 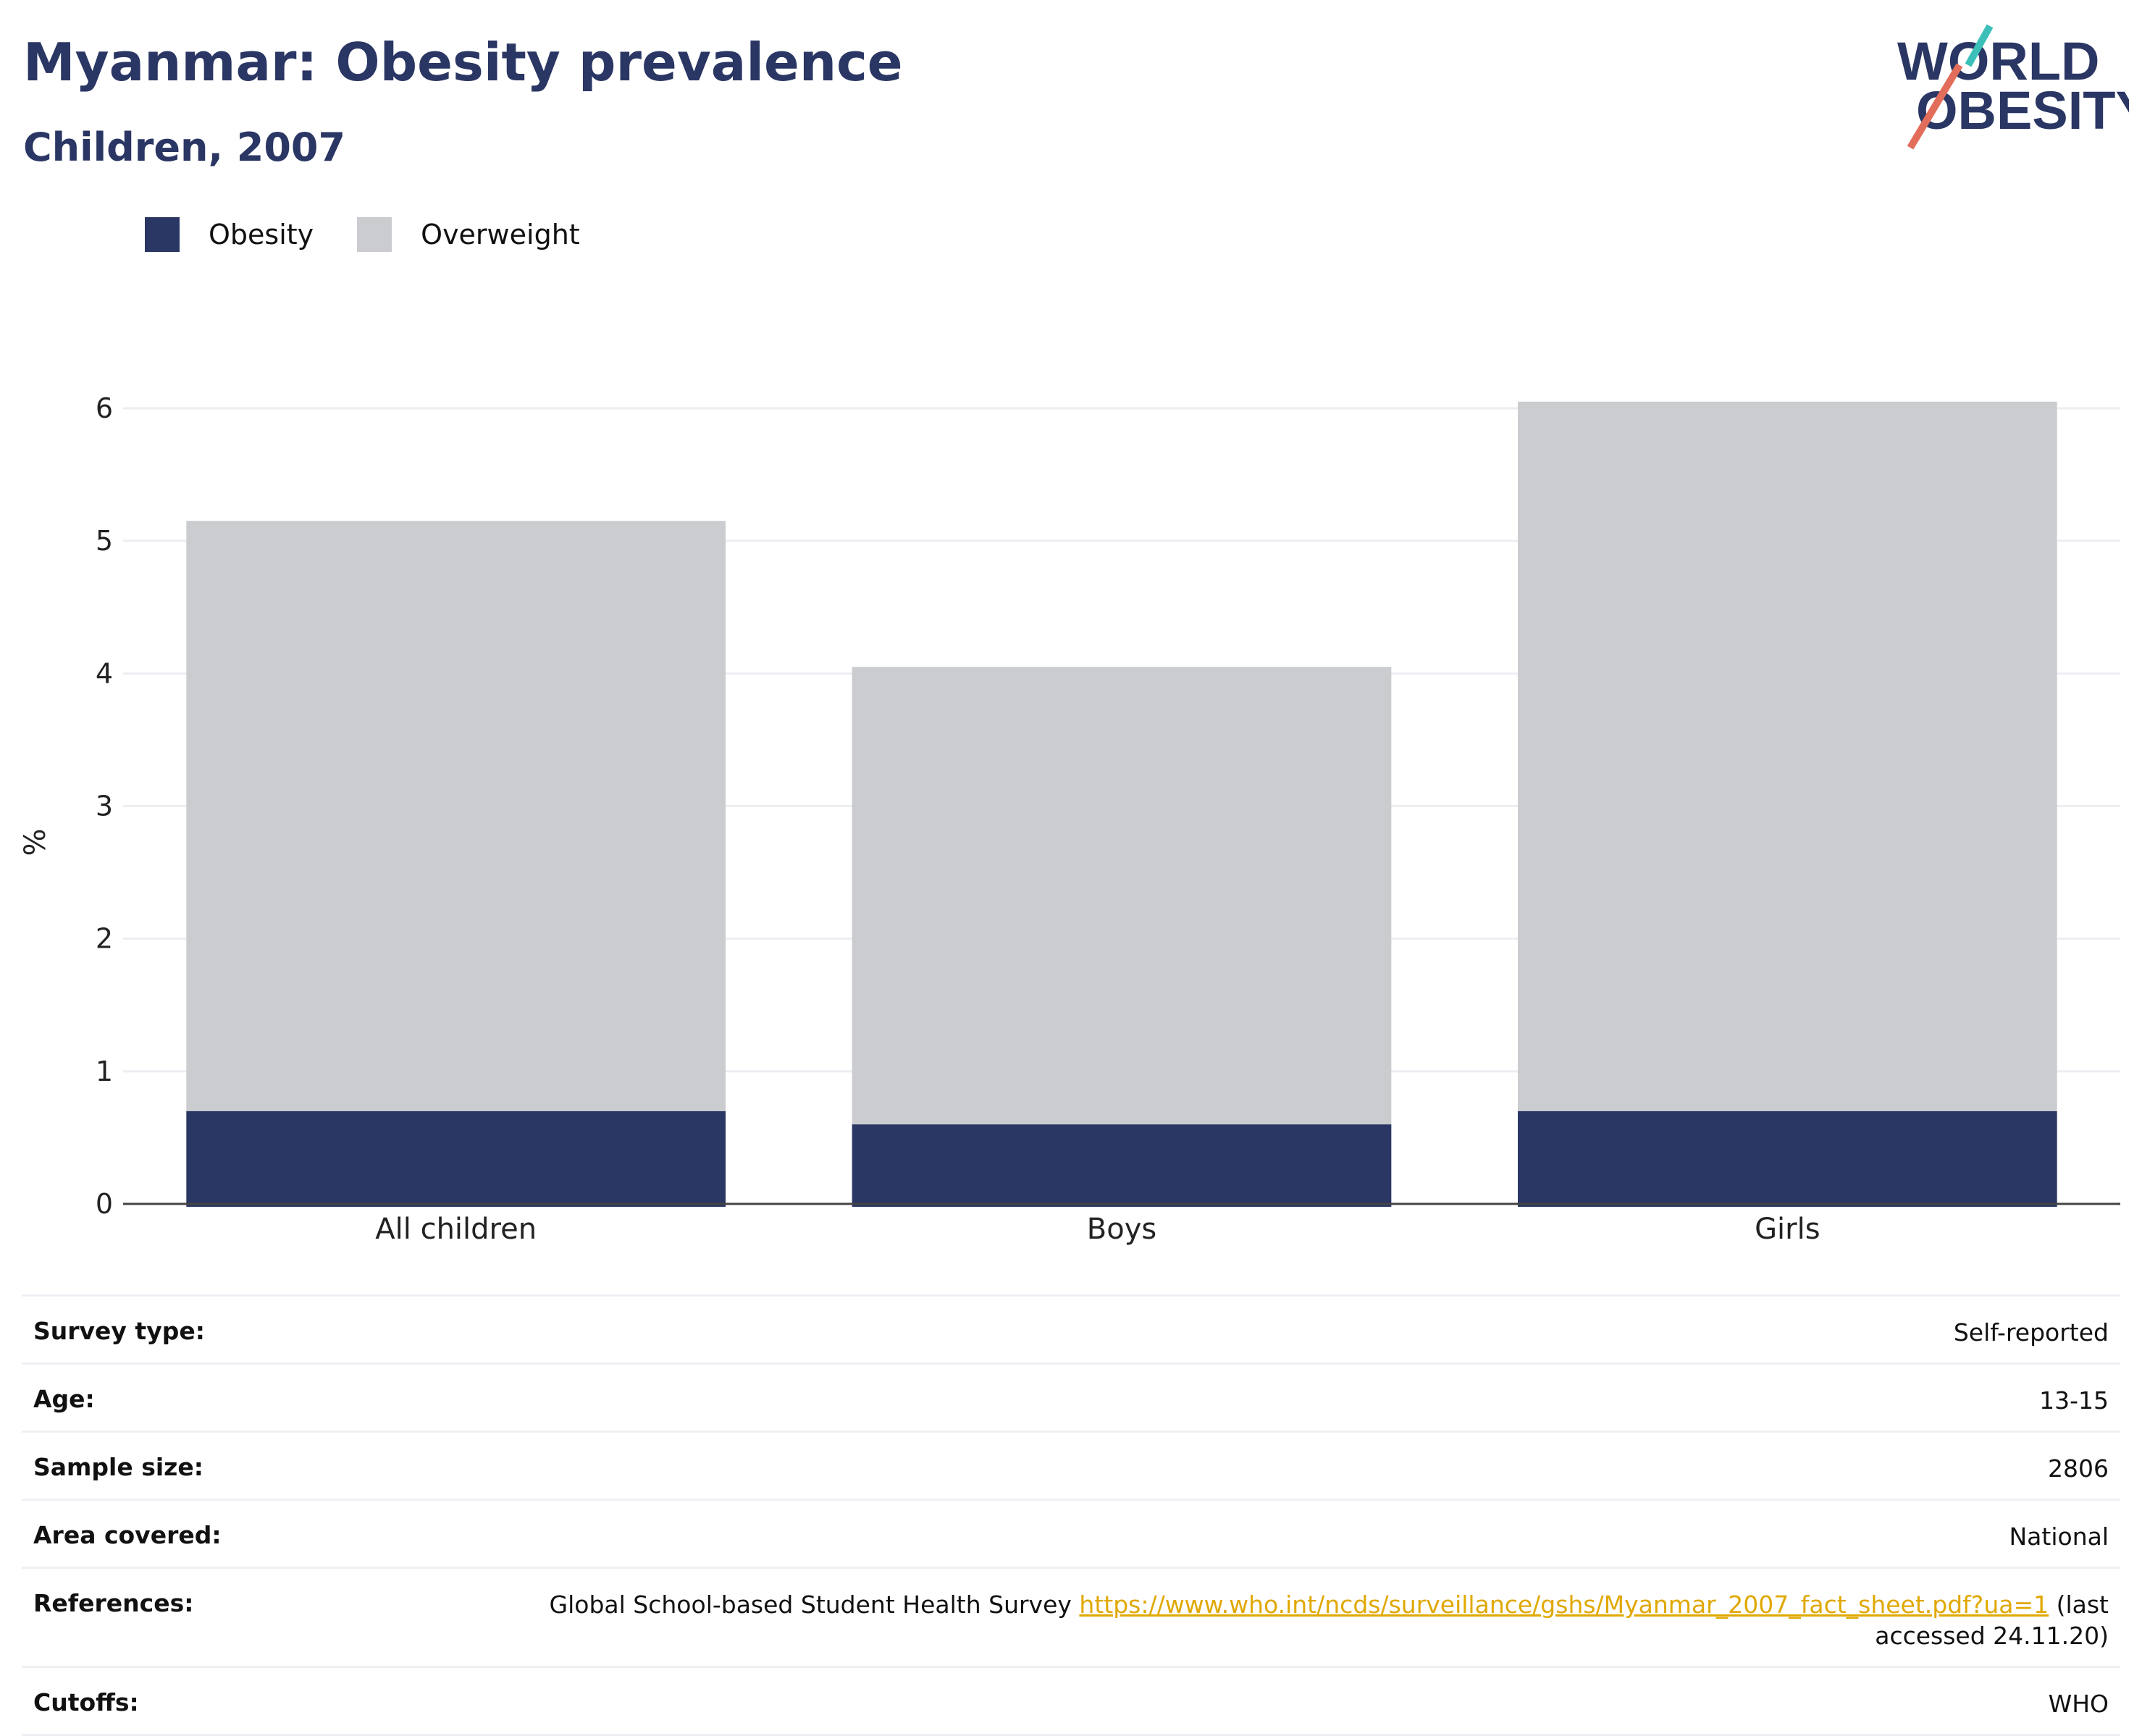 What do you see at coordinates (104, 541) in the screenshot?
I see `y-tick-label: 5` at bounding box center [104, 541].